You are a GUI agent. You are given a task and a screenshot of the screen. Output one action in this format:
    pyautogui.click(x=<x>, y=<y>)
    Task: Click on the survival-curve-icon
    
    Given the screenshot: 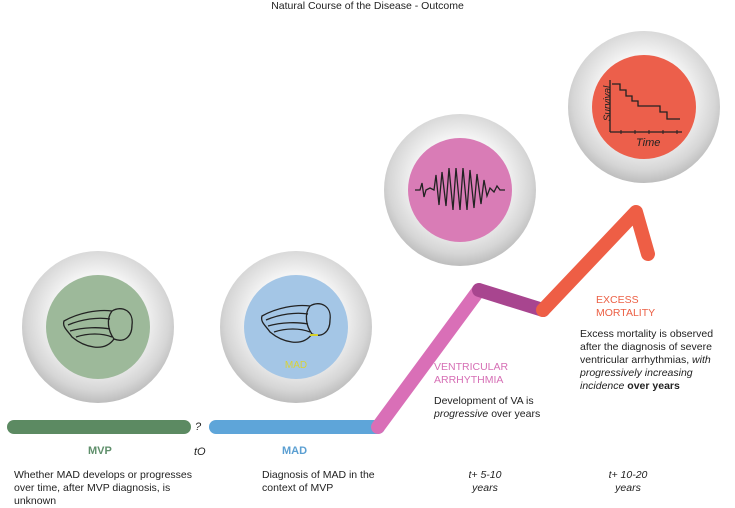 What is the action you would take?
    pyautogui.click(x=645, y=107)
    